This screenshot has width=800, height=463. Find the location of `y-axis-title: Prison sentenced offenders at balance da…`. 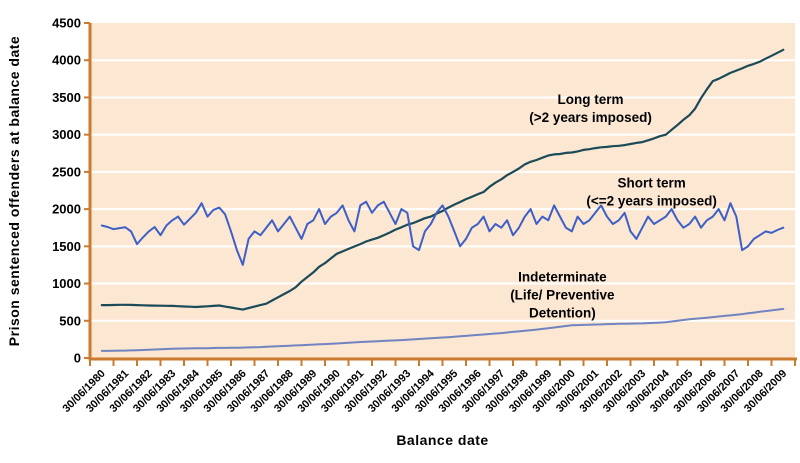

y-axis-title: Prison sentenced offenders at balance da… is located at coordinates (14, 191).